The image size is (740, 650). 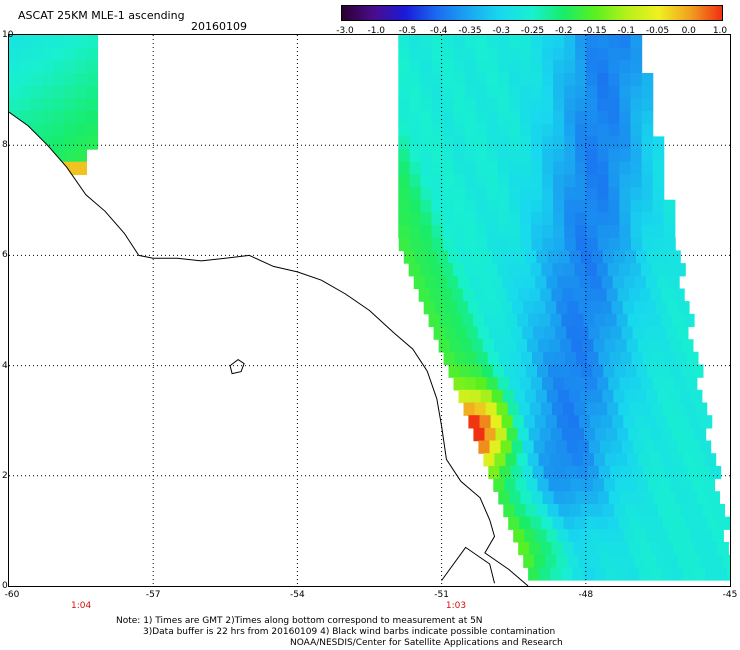 I want to click on pass-time-label: 1:04, so click(x=81, y=606).